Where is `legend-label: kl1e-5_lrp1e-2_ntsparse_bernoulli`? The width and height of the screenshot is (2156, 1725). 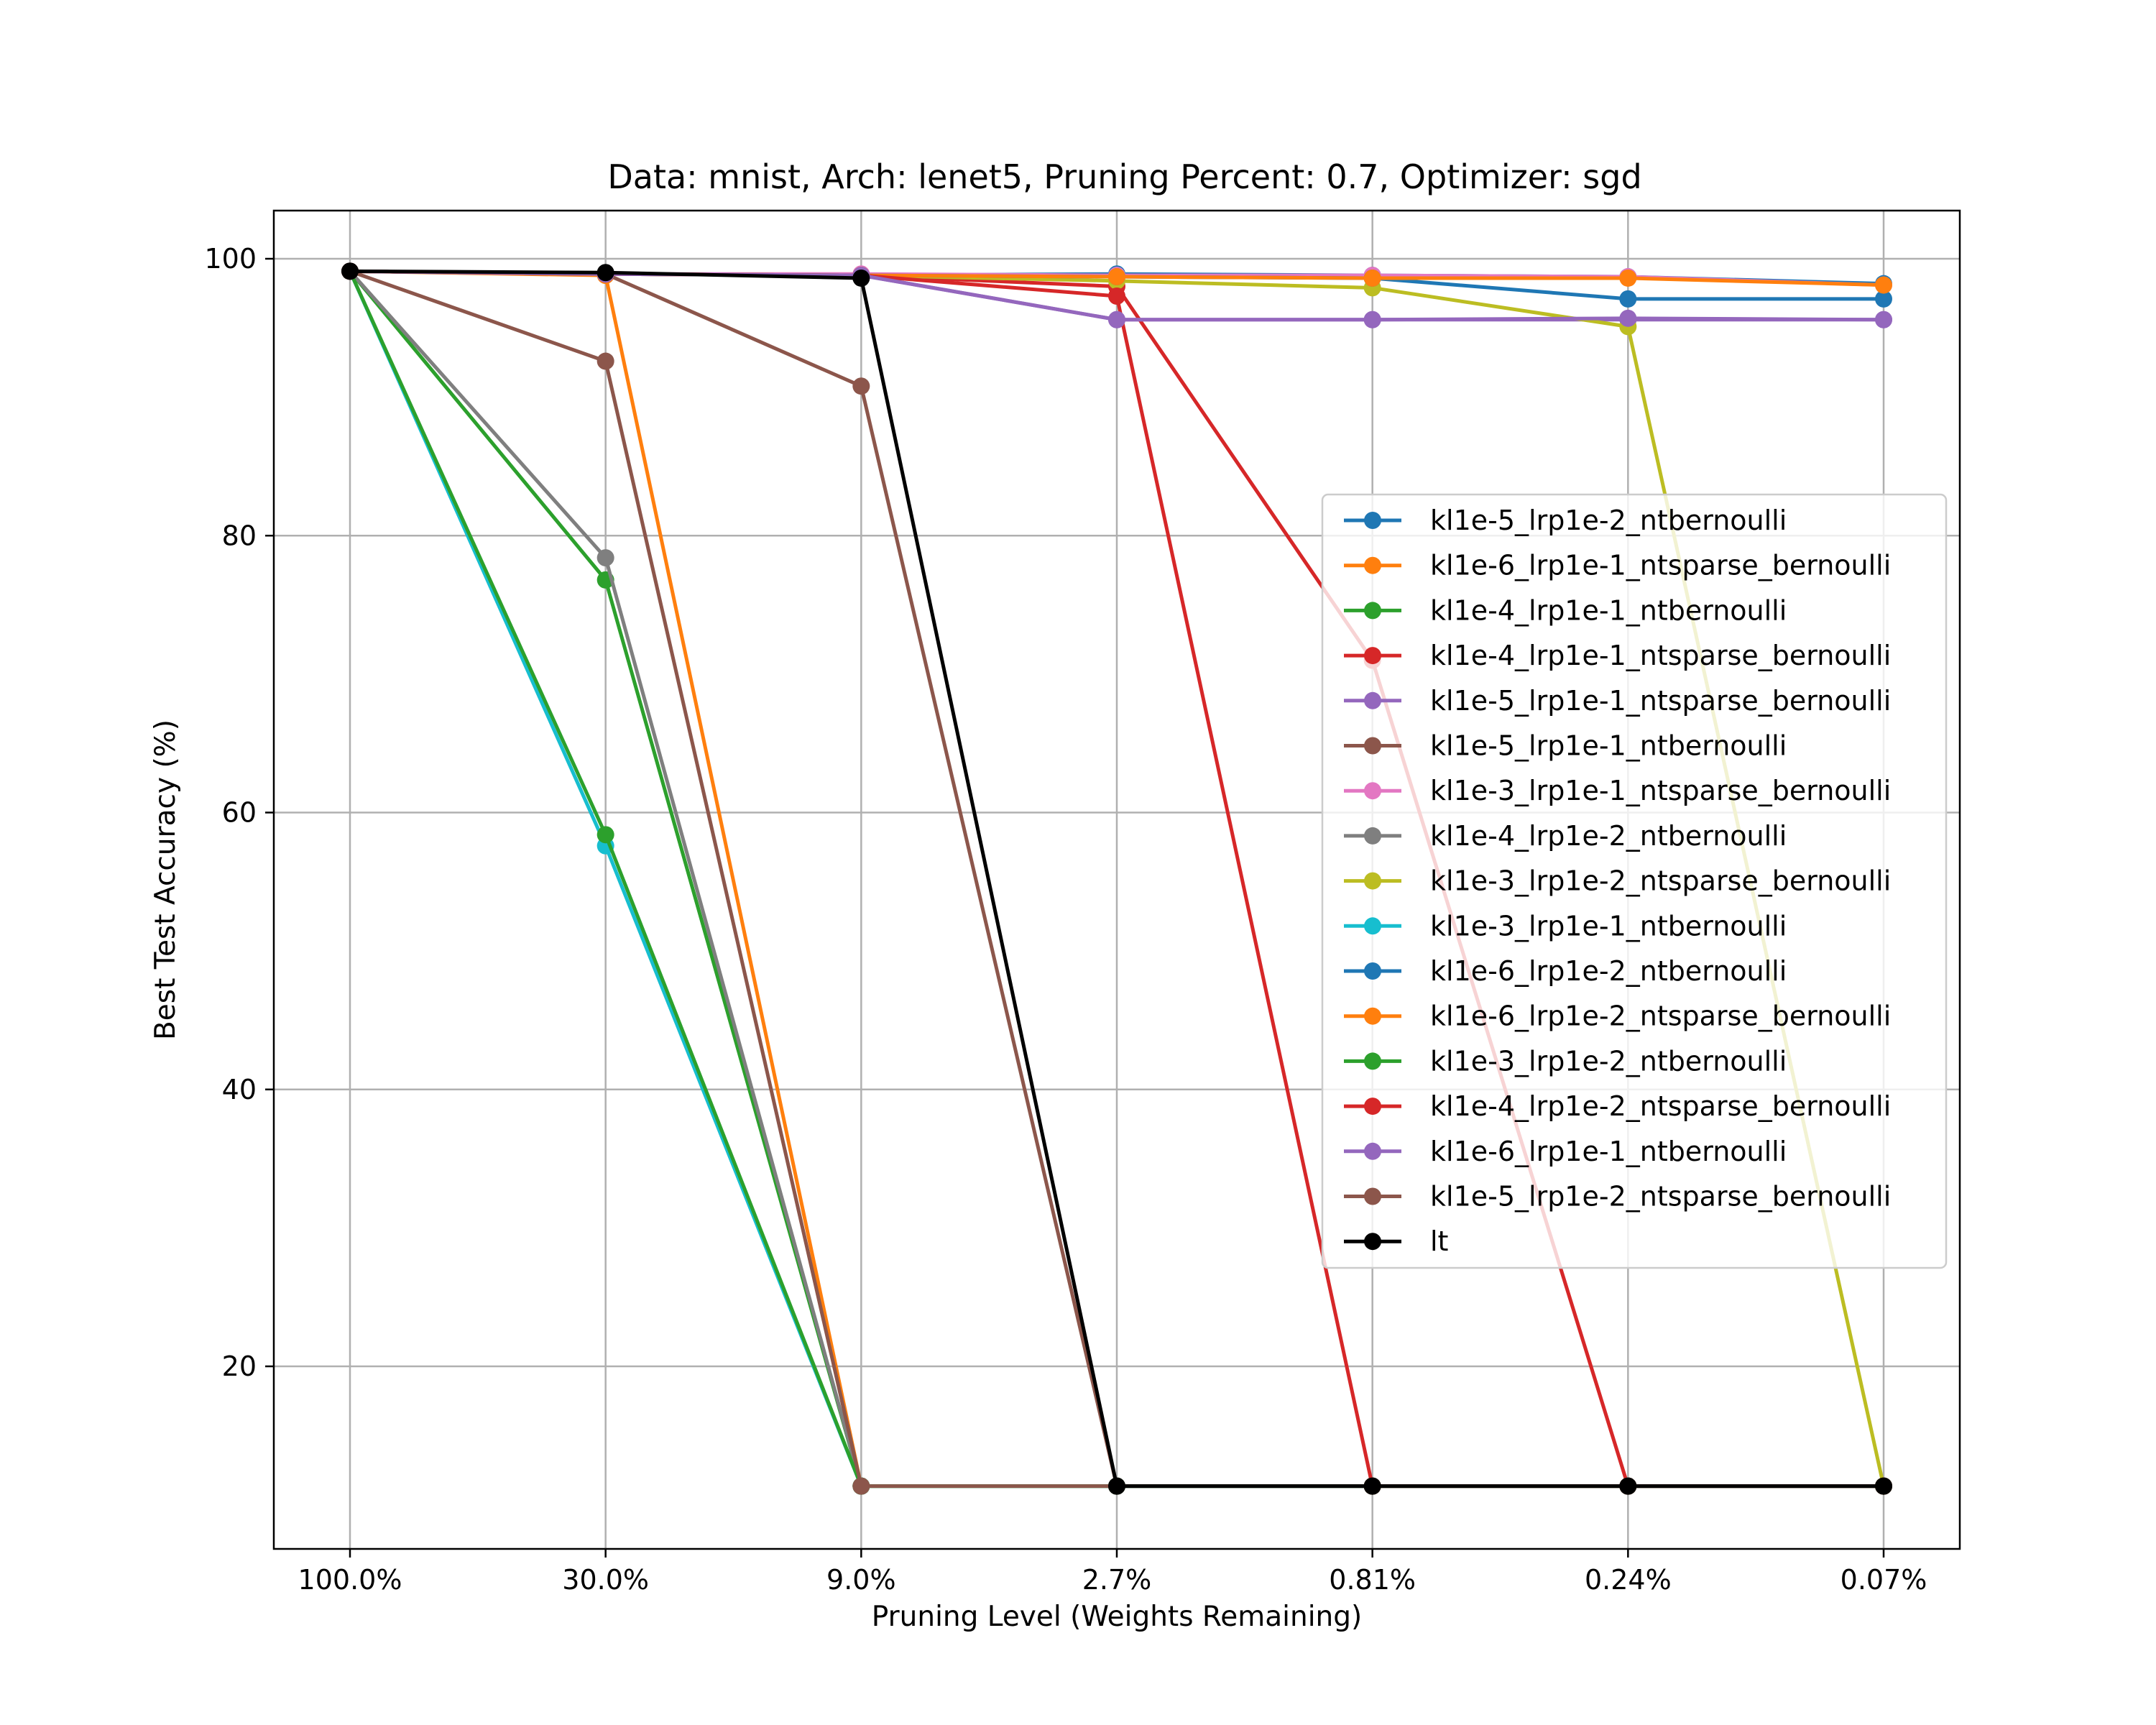
legend-label: kl1e-5_lrp1e-2_ntsparse_bernoulli is located at coordinates (1660, 1197).